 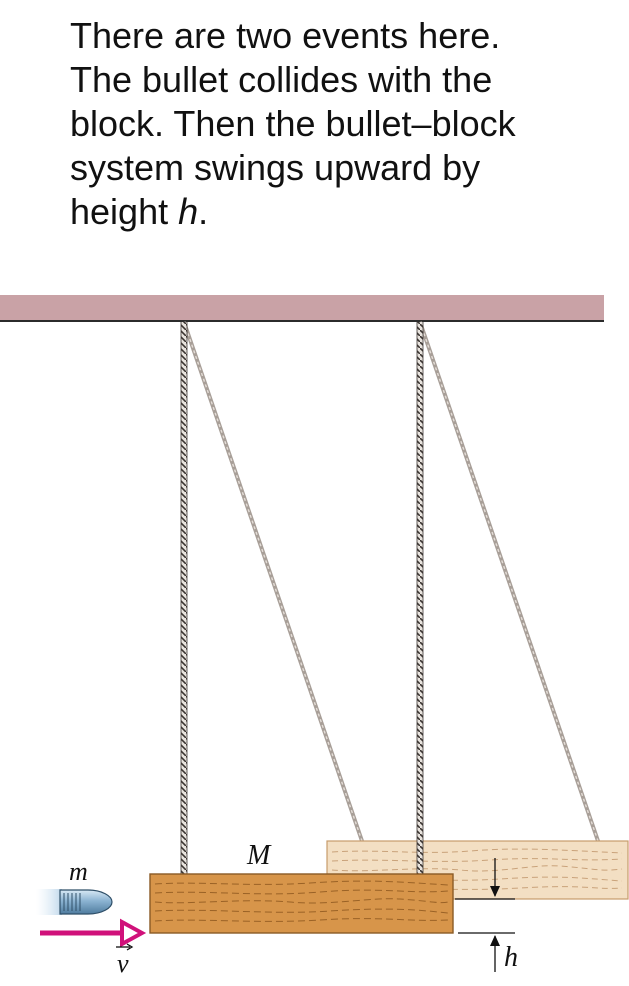 What do you see at coordinates (184, 598) in the screenshot?
I see `rope-left` at bounding box center [184, 598].